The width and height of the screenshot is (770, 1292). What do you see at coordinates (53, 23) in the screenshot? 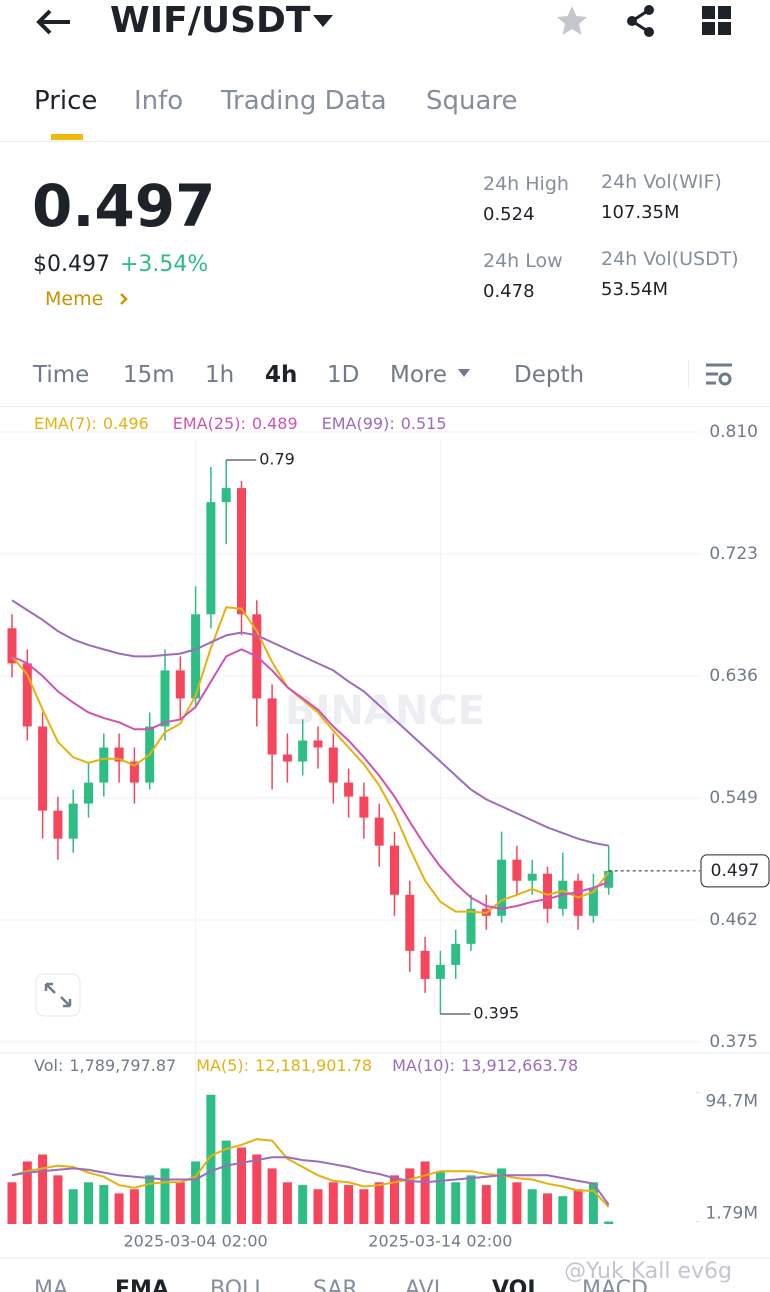
I see `back-button` at bounding box center [53, 23].